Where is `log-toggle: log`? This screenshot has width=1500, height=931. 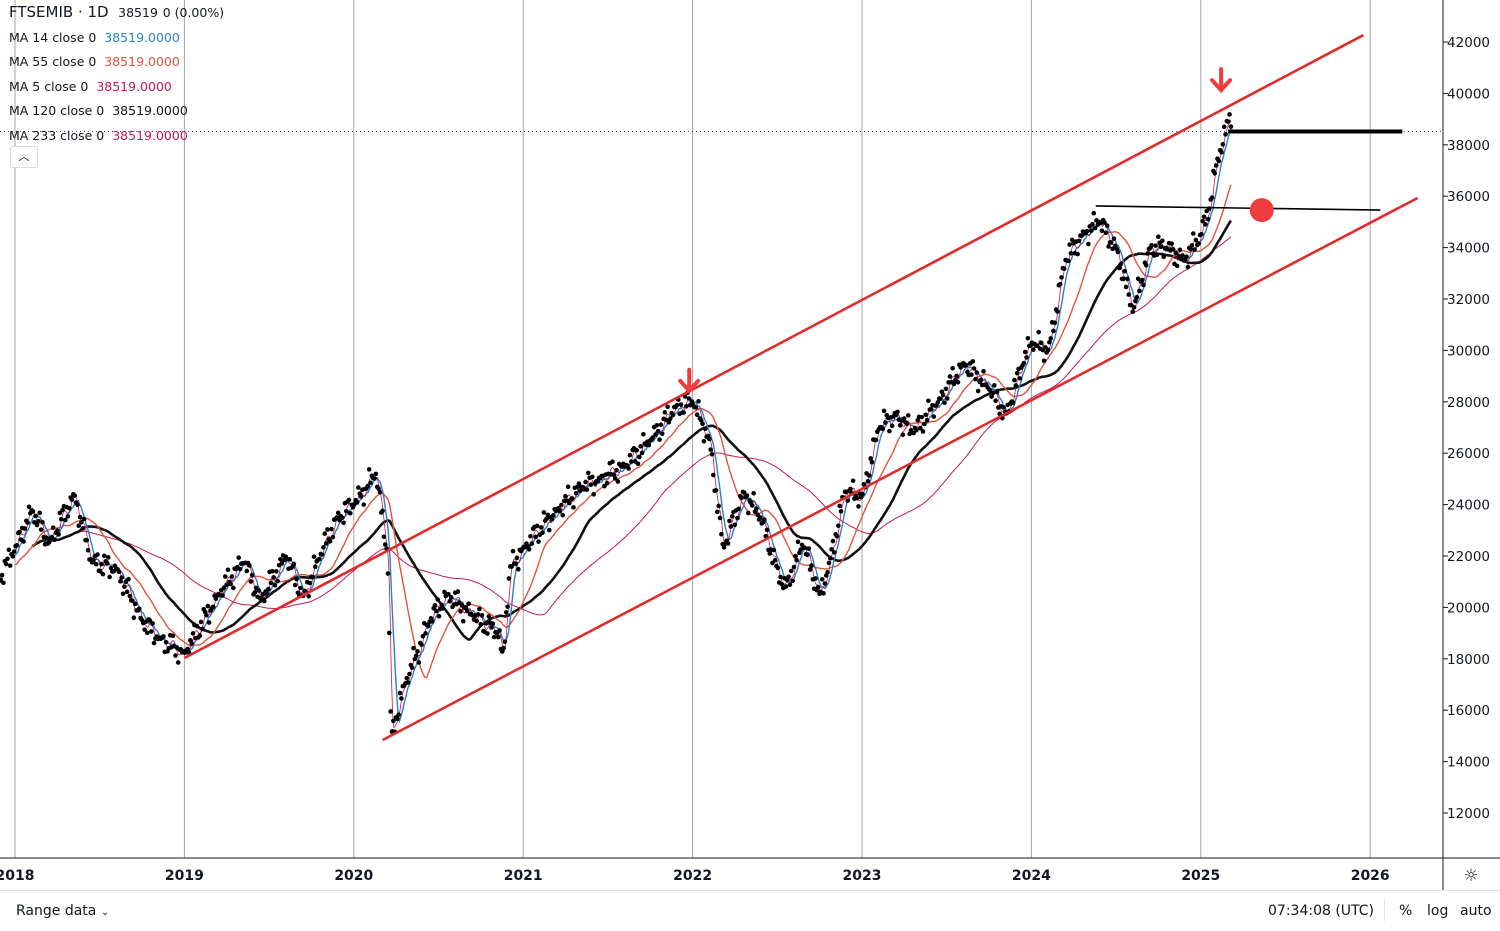
log-toggle: log is located at coordinates (1437, 911).